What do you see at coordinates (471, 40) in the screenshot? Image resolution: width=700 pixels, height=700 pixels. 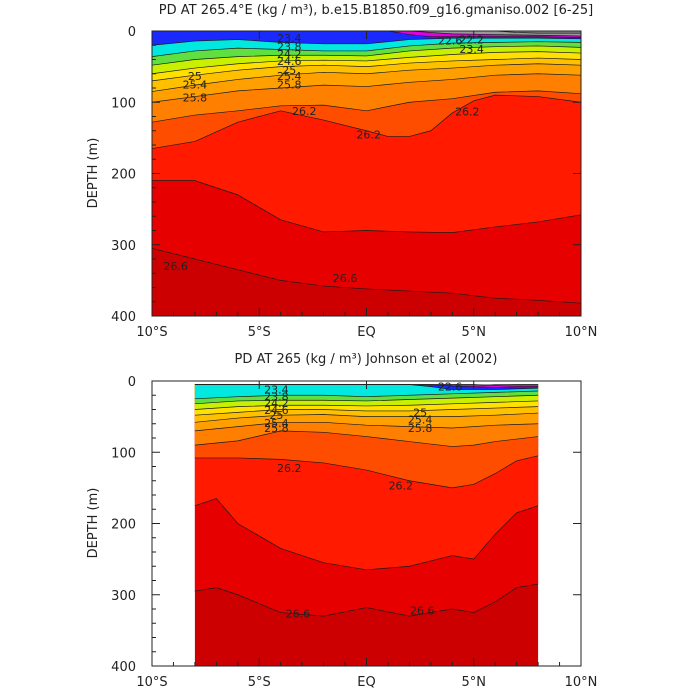 I see `contour-label: 22.2` at bounding box center [471, 40].